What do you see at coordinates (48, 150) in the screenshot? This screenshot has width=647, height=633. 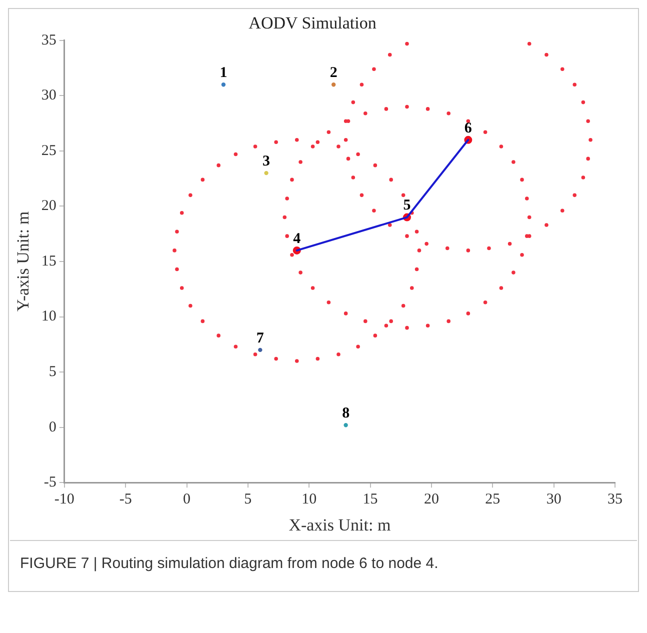 I see `y-tick-label: 25` at bounding box center [48, 150].